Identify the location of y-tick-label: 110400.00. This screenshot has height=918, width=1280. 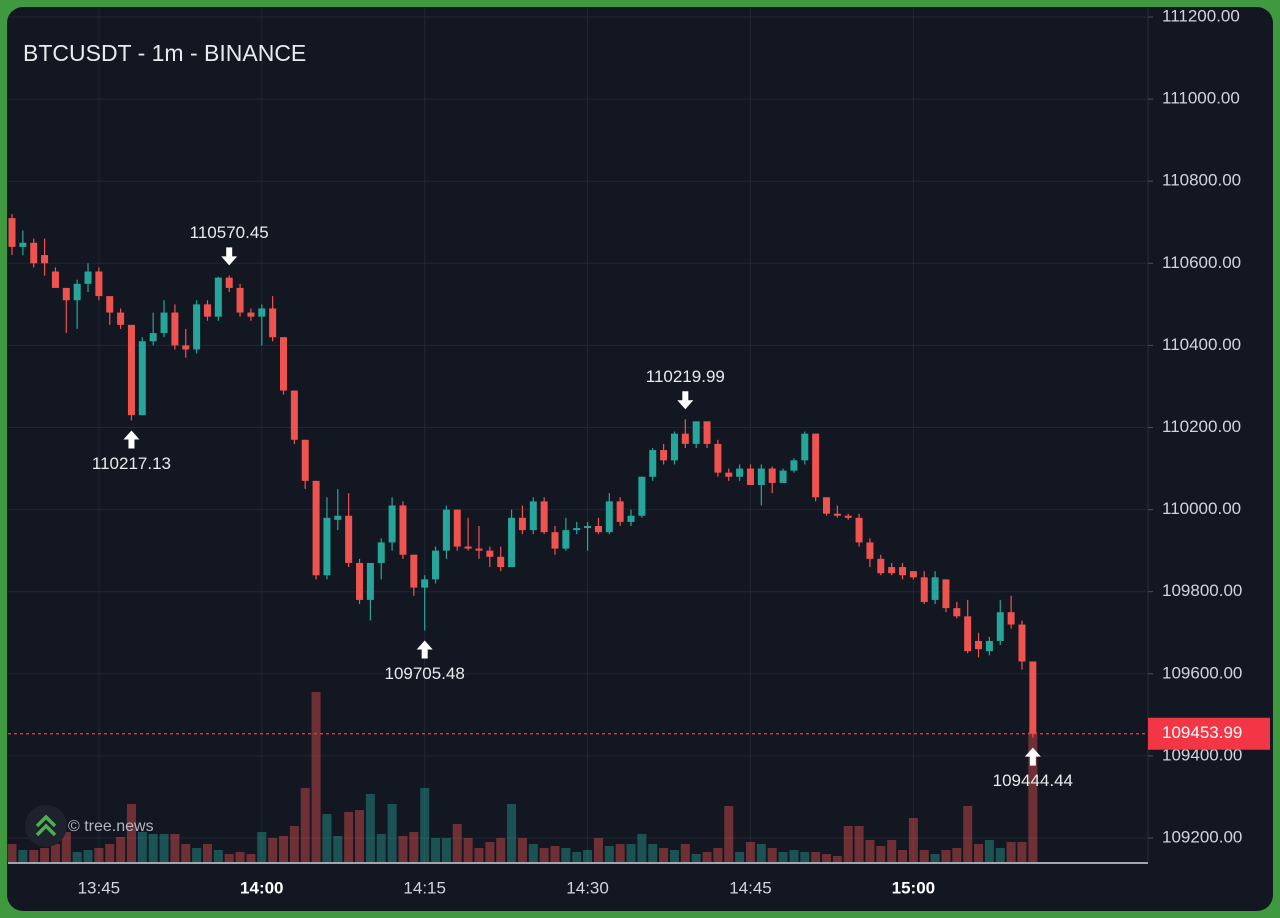
(1201, 344).